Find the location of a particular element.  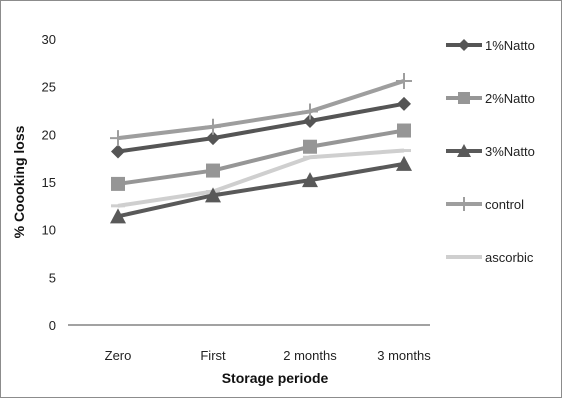

x-axis-ticks: Zero First 2 months 3 months is located at coordinates (268, 355).